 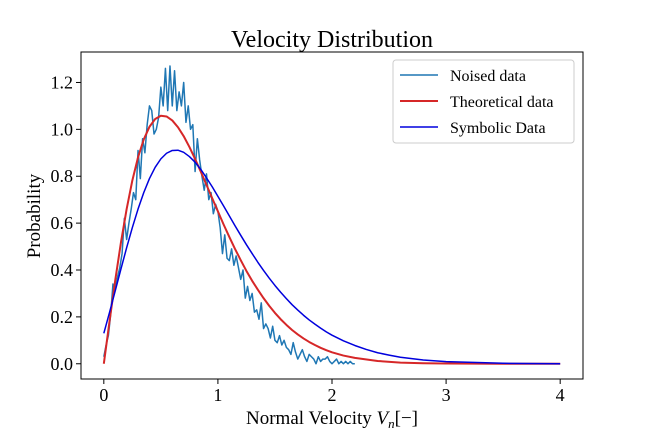 I want to click on legend-label-2: Symbolic Data, so click(x=498, y=128).